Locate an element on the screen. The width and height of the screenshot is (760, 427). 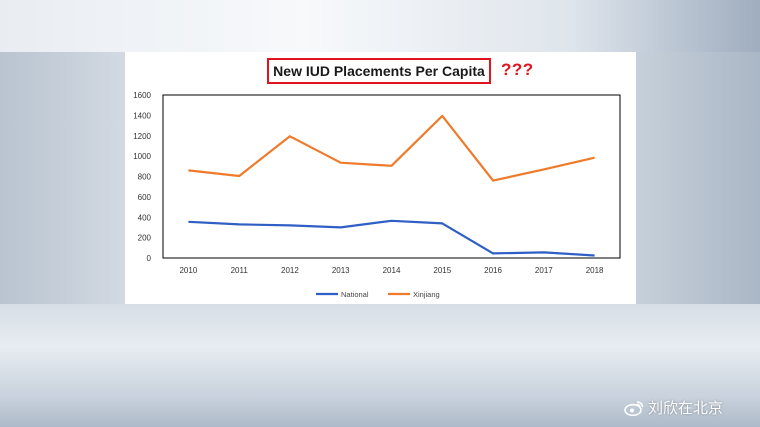
background-top-band is located at coordinates (380, 30).